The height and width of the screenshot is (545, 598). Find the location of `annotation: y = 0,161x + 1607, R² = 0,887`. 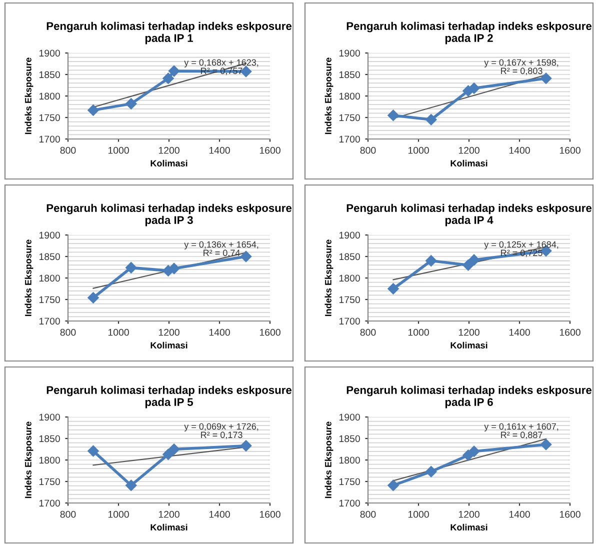

annotation: y = 0,161x + 1607, R² = 0,887 is located at coordinates (521, 431).